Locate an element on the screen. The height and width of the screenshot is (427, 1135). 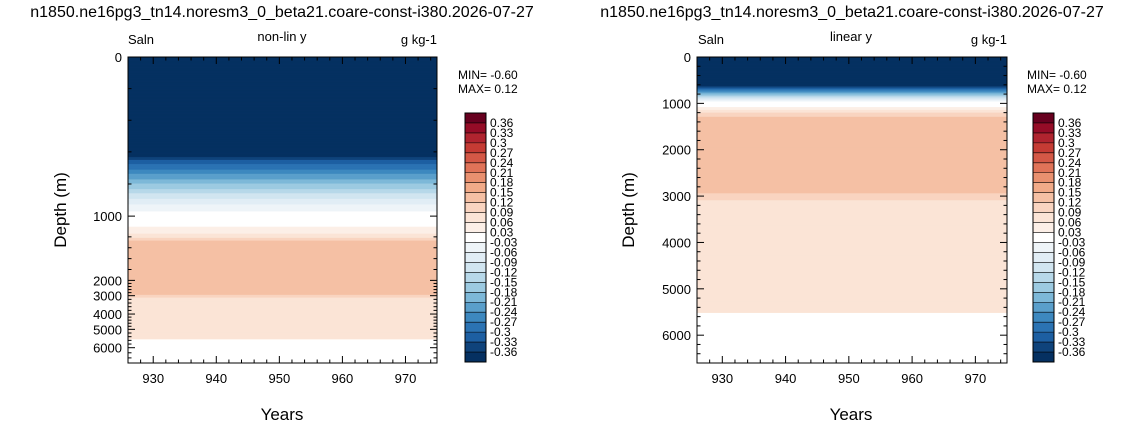
colorbar-label: -0.24 is located at coordinates (504, 312).